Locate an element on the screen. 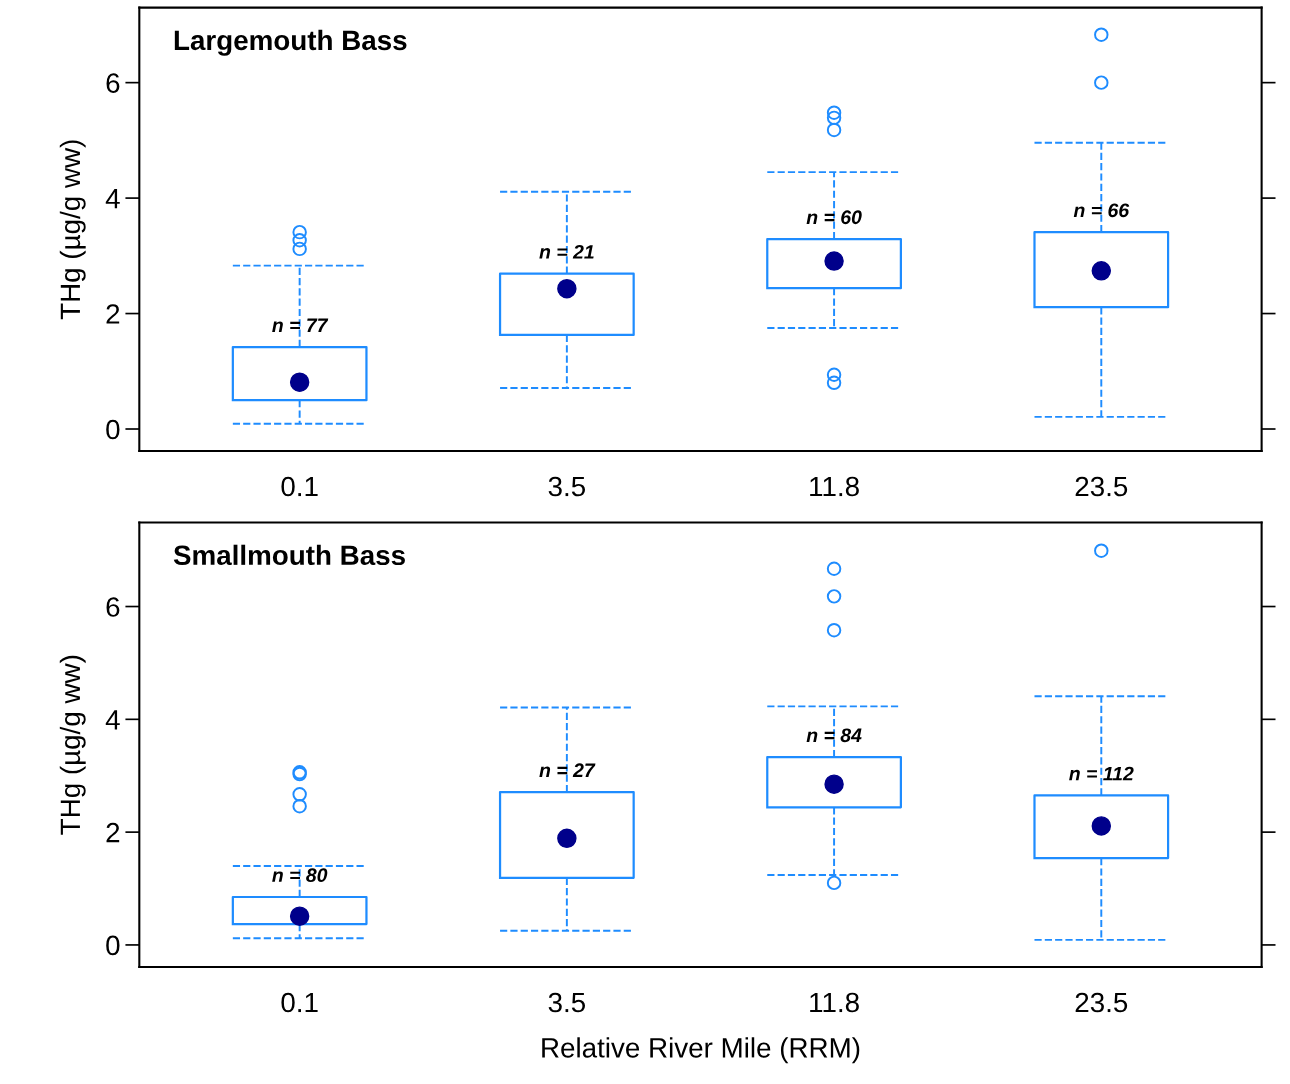 Image resolution: width=1290 pixels, height=1084 pixels. text: Largemouth Bass is located at coordinates (290, 42).